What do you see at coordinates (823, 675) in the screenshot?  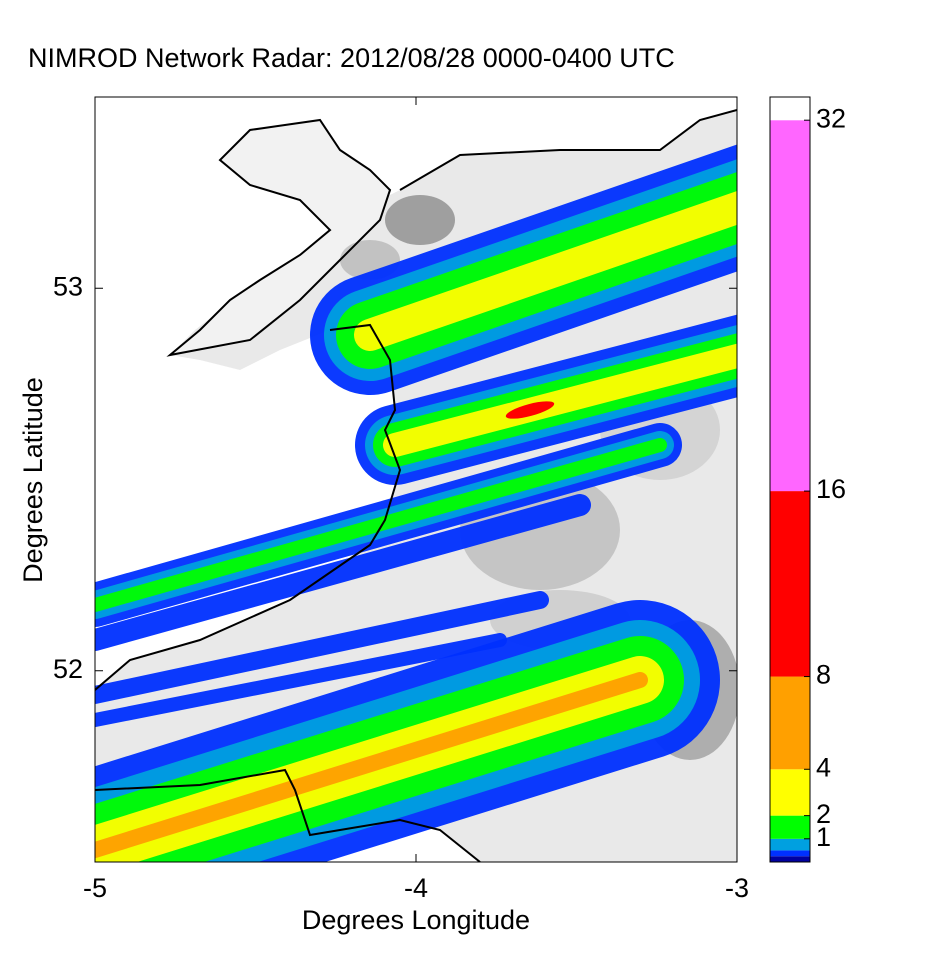 I see `colorbar-tick-label: 8` at bounding box center [823, 675].